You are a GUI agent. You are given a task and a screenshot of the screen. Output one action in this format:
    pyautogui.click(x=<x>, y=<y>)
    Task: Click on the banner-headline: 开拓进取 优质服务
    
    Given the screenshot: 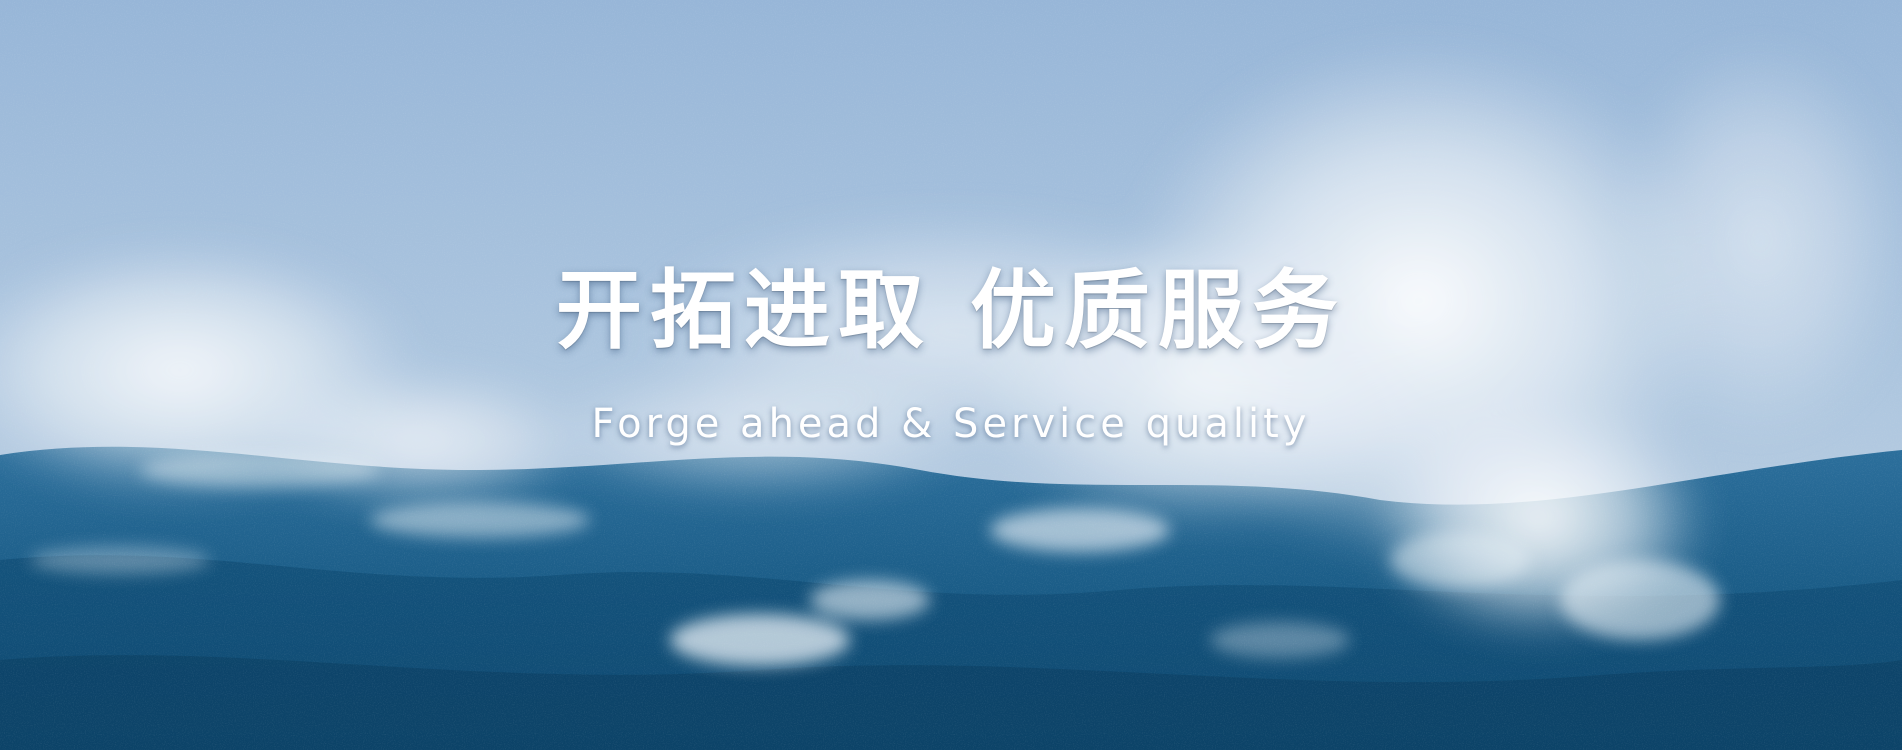 What is the action you would take?
    pyautogui.click(x=951, y=311)
    